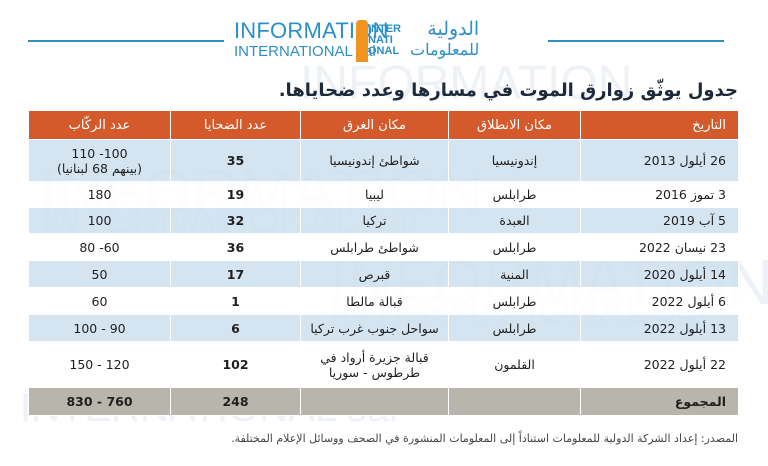 This screenshot has width=768, height=466. Describe the element at coordinates (374, 301) in the screenshot. I see `cell-sinking: قبالة مالطا` at that location.